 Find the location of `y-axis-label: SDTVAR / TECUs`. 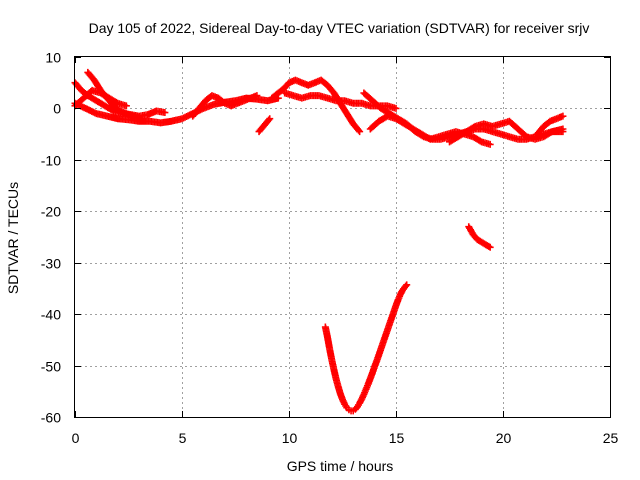

y-axis-label: SDTVAR / TECUs is located at coordinates (13, 238).